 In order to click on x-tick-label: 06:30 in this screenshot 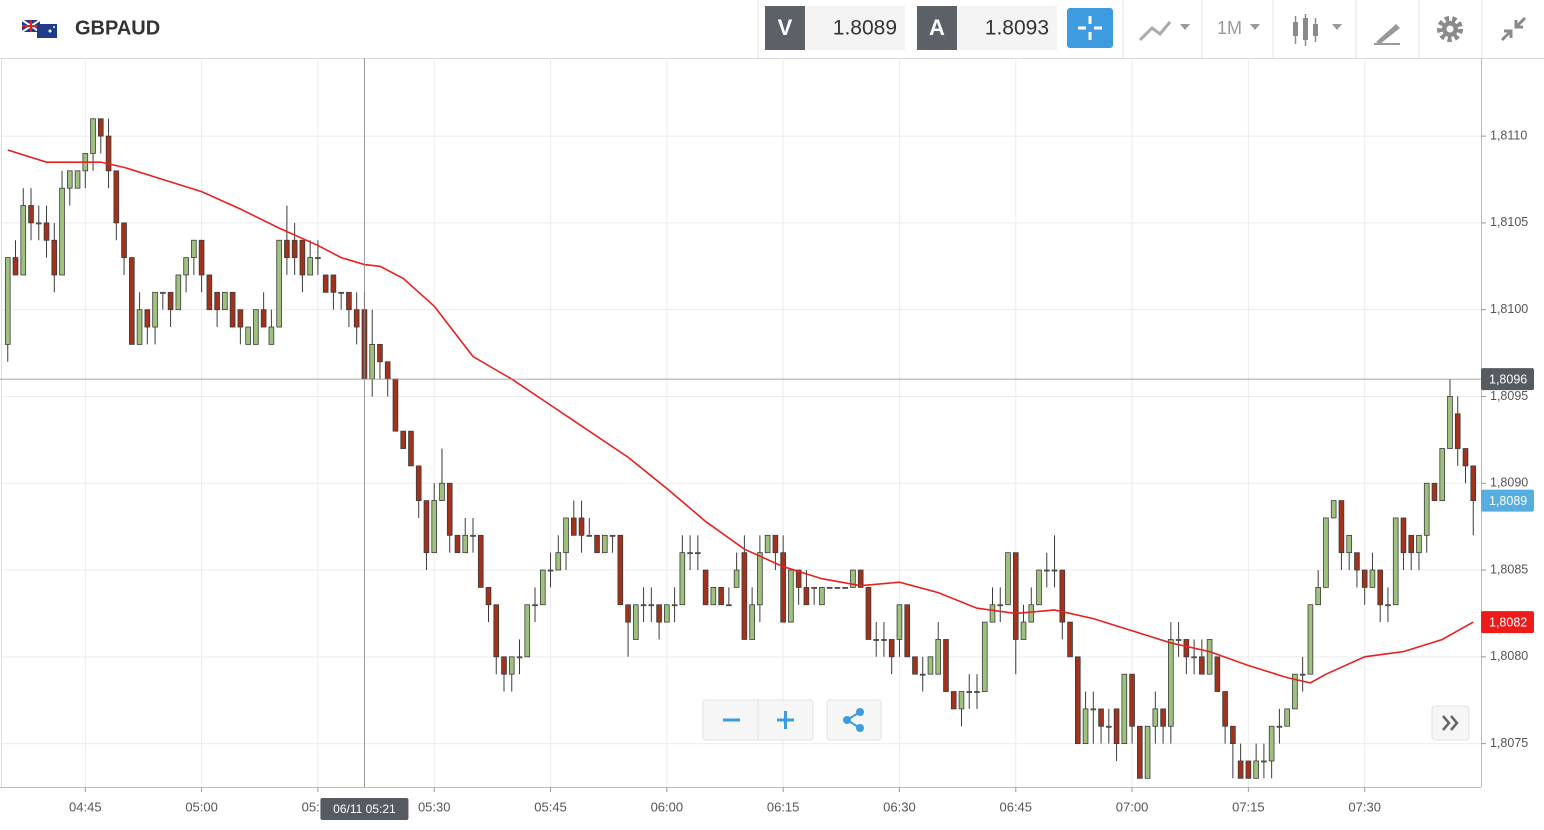, I will do `click(899, 806)`.